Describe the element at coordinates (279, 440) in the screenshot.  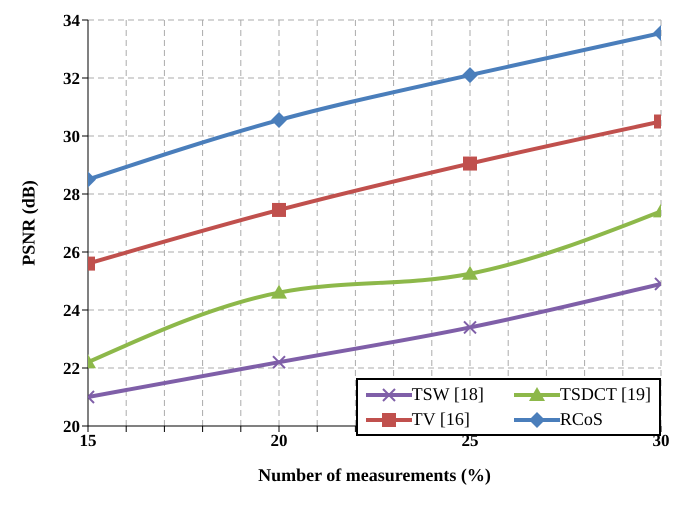
I see `x-tick-label: 20` at that location.